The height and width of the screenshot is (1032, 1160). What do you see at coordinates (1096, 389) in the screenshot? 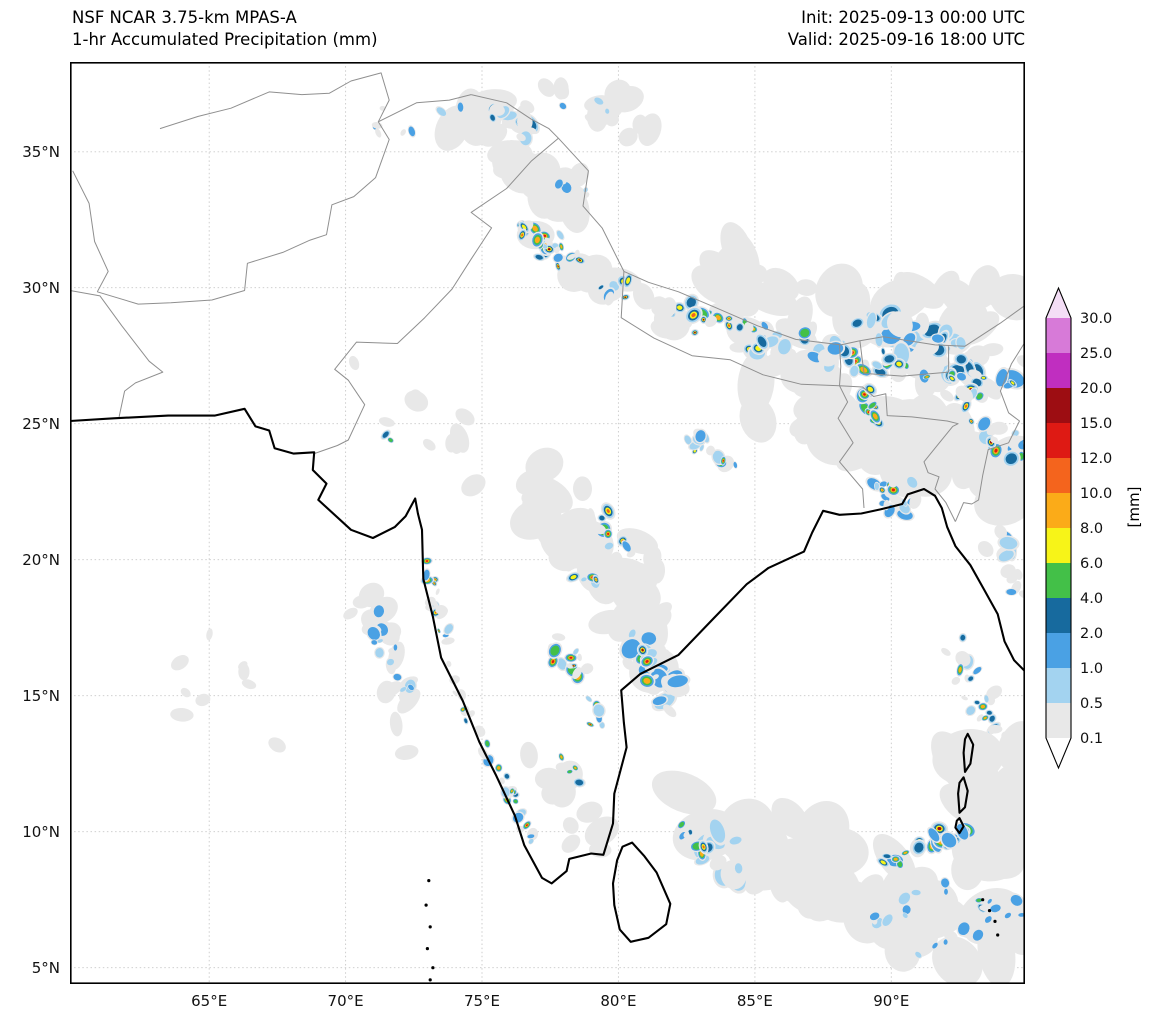
I see `colorbar-tick-label: 20.0` at bounding box center [1096, 389].